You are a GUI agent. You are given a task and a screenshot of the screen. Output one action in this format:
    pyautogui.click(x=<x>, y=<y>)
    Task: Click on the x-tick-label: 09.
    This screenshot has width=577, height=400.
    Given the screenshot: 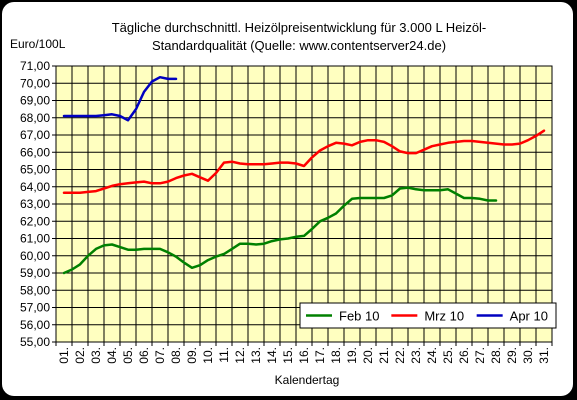 What is the action you would take?
    pyautogui.click(x=192, y=355)
    